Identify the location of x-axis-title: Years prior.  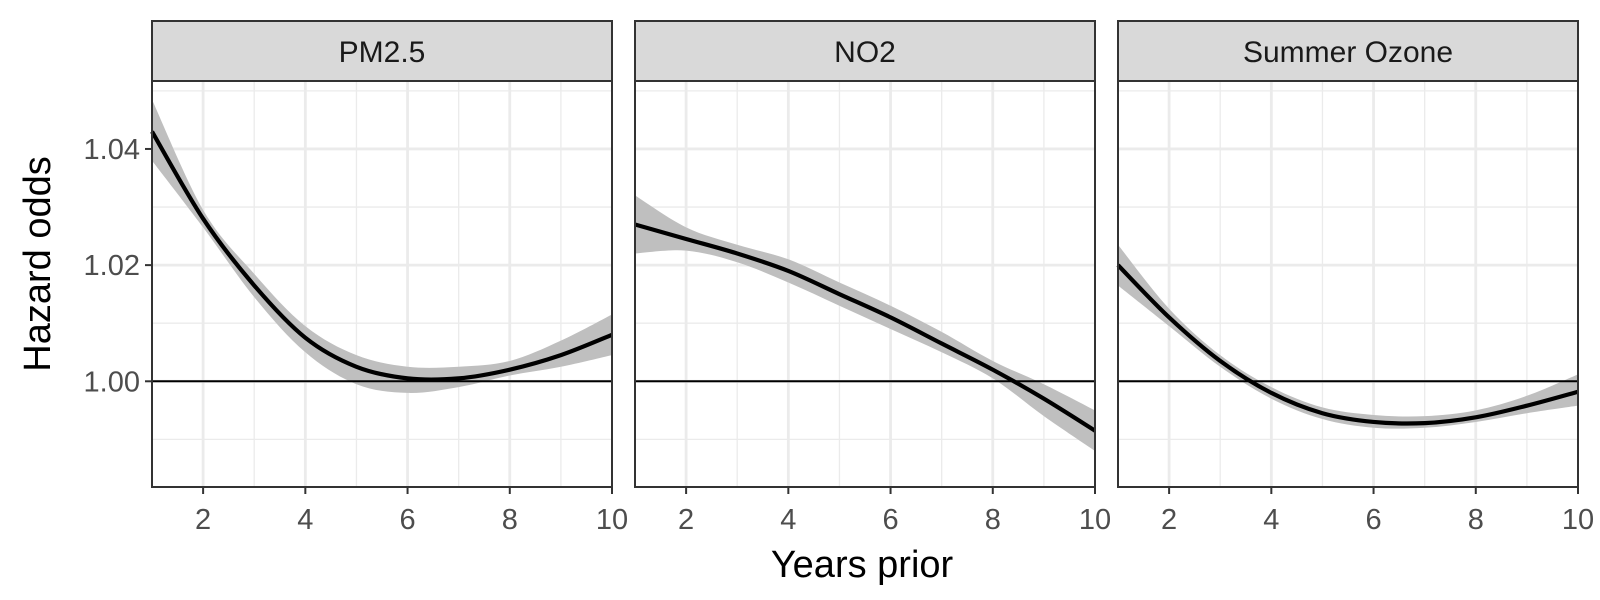
(862, 565).